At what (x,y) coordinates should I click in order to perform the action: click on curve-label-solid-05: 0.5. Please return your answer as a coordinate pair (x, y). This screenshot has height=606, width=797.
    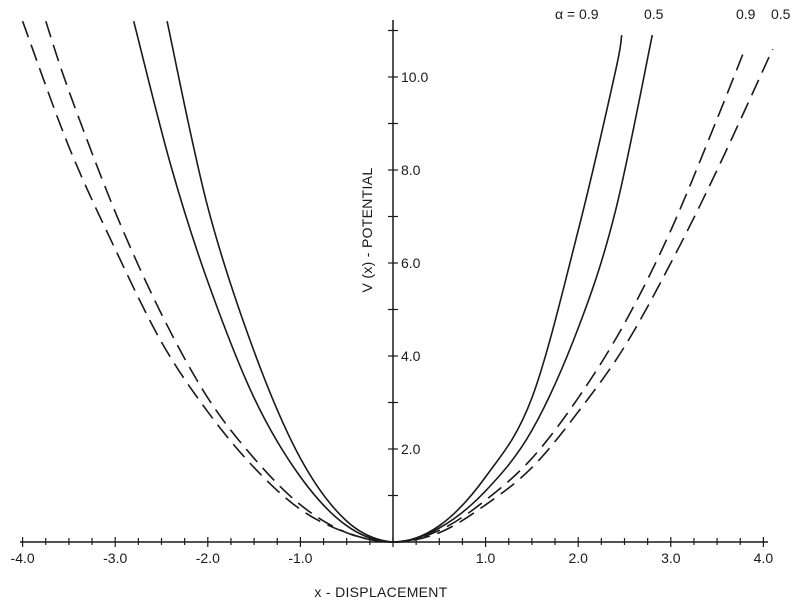
    Looking at the image, I should click on (654, 14).